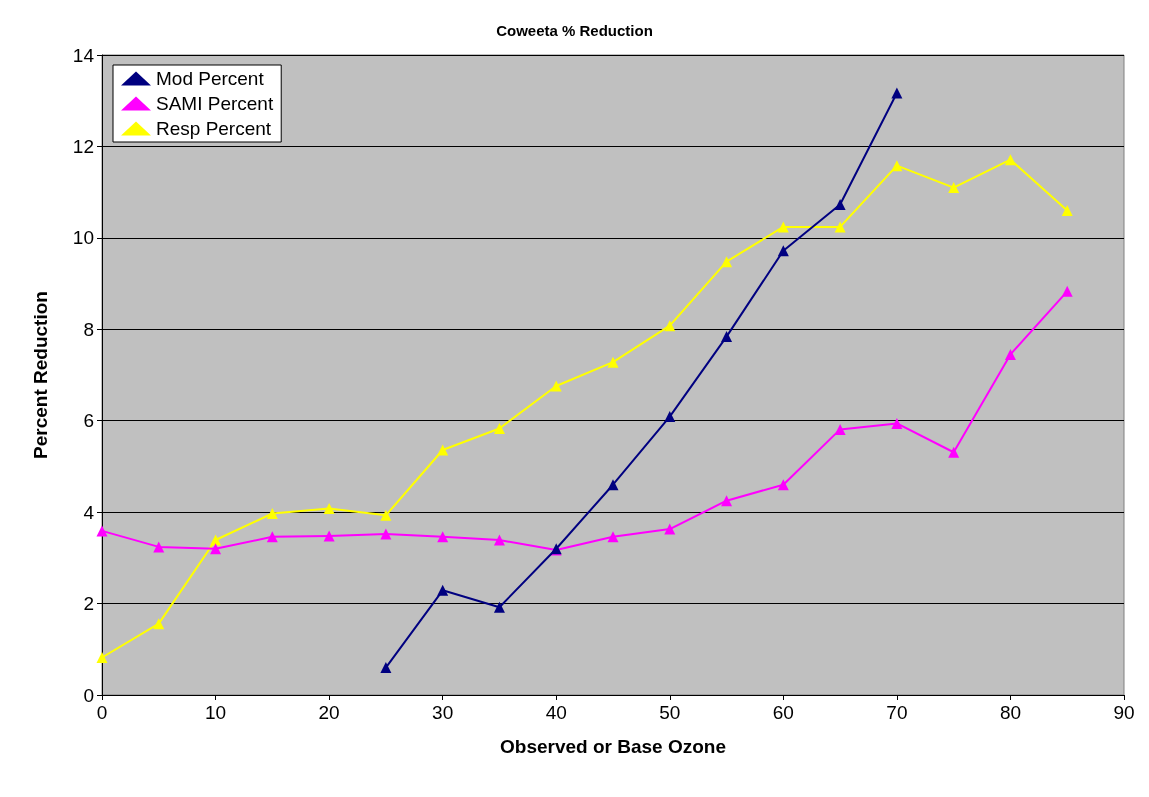 The height and width of the screenshot is (797, 1149). I want to click on legend-label: Resp Percent, so click(214, 128).